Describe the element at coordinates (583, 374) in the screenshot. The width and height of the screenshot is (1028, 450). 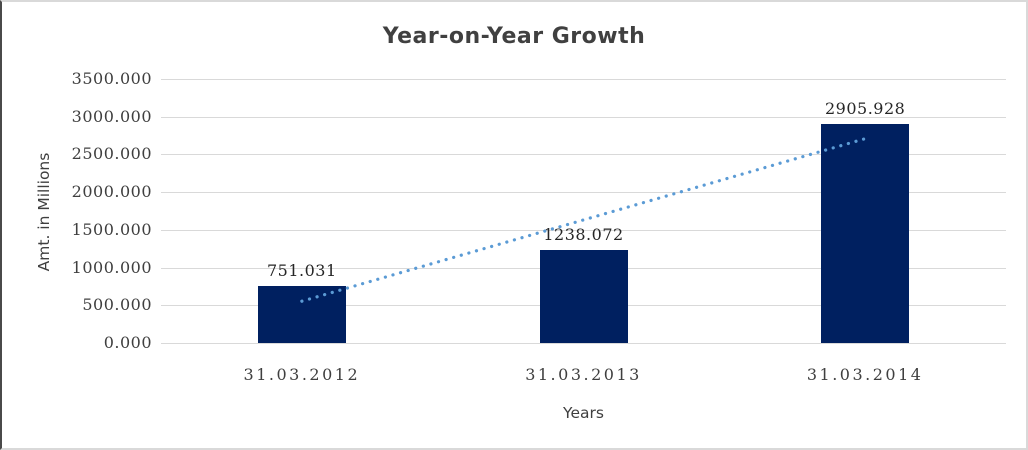
I see `x-tick-label: 31.03.2013` at that location.